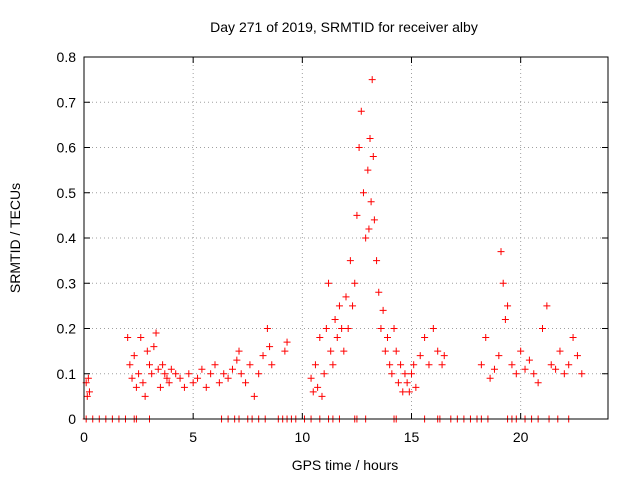 Image resolution: width=640 pixels, height=480 pixels. Describe the element at coordinates (412, 437) in the screenshot. I see `x-tick-label: 15` at that location.